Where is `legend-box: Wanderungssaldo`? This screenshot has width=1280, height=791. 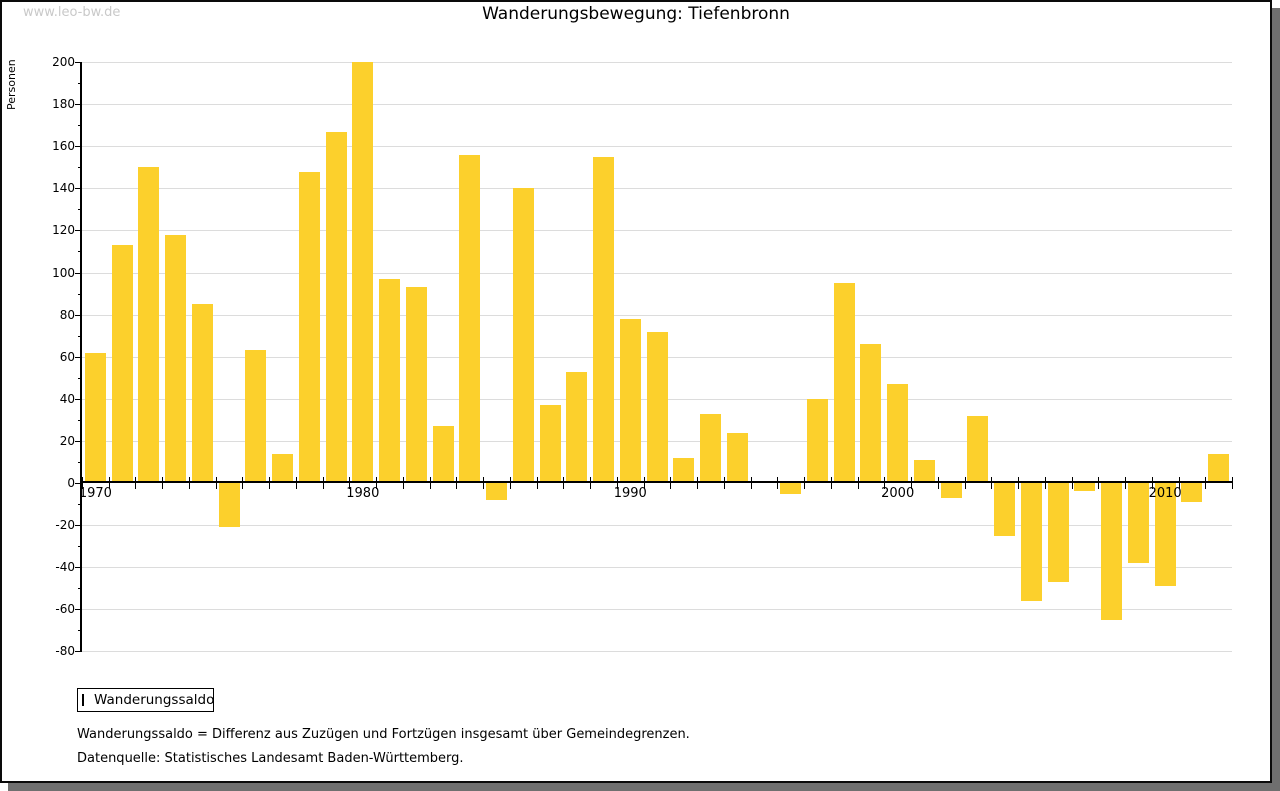
legend-box: Wanderungssaldo is located at coordinates (145, 700).